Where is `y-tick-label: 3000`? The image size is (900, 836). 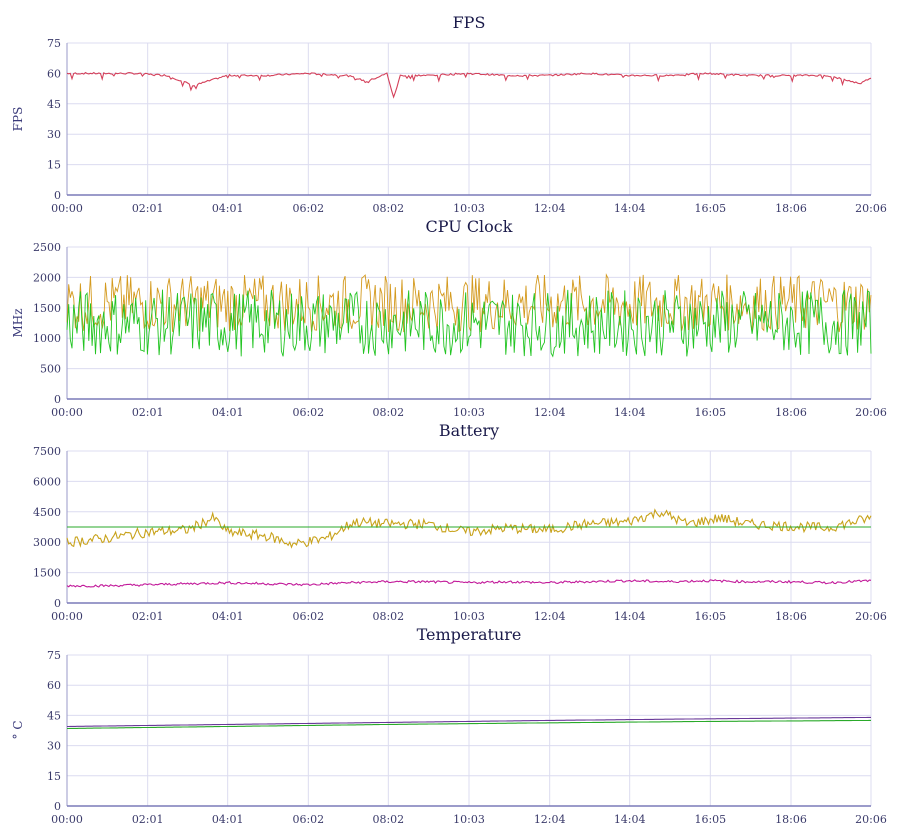 y-tick-label: 3000 is located at coordinates (47, 542).